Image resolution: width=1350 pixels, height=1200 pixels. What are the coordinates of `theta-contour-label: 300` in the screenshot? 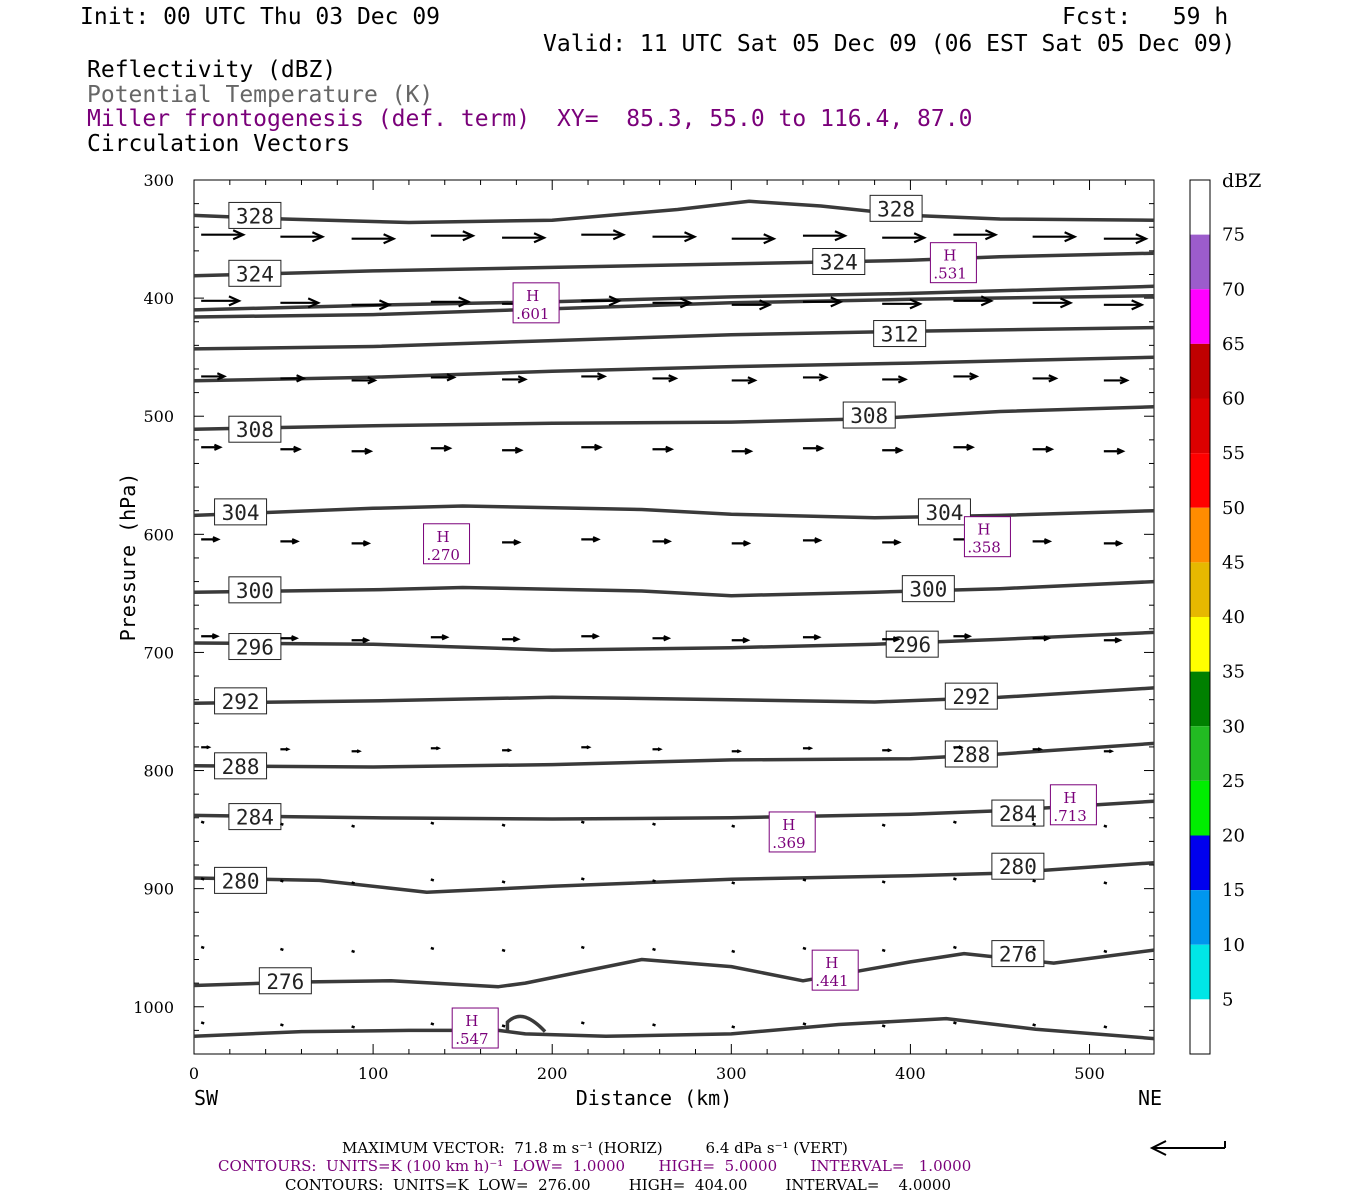 It's located at (928, 590).